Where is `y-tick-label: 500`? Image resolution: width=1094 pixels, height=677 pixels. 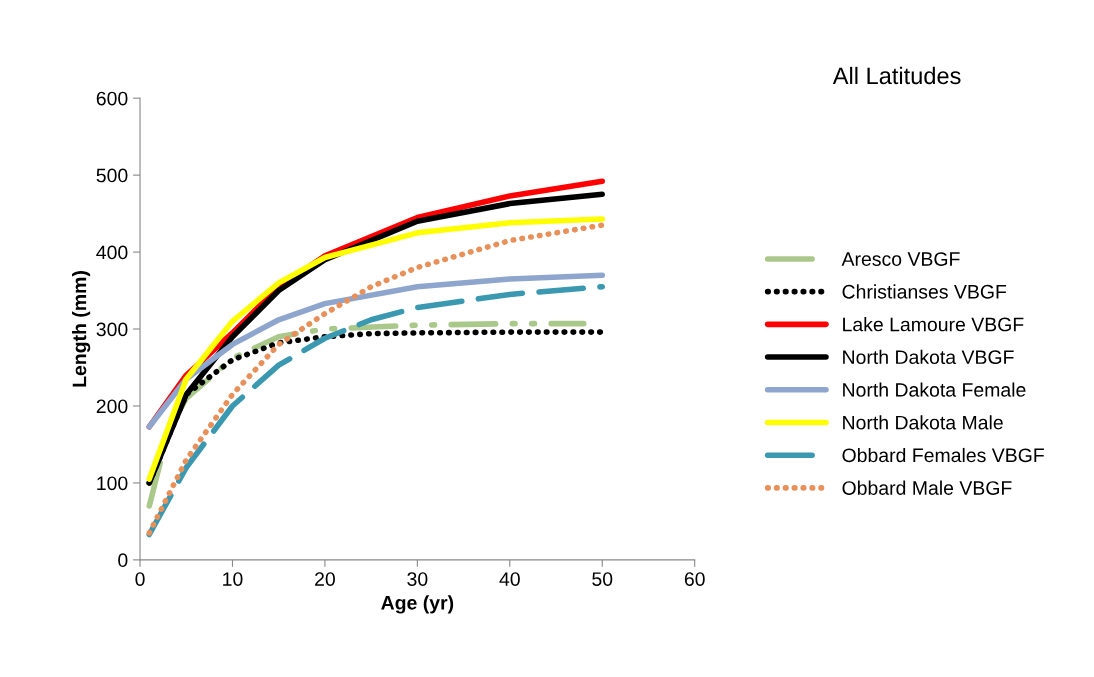 y-tick-label: 500 is located at coordinates (112, 175).